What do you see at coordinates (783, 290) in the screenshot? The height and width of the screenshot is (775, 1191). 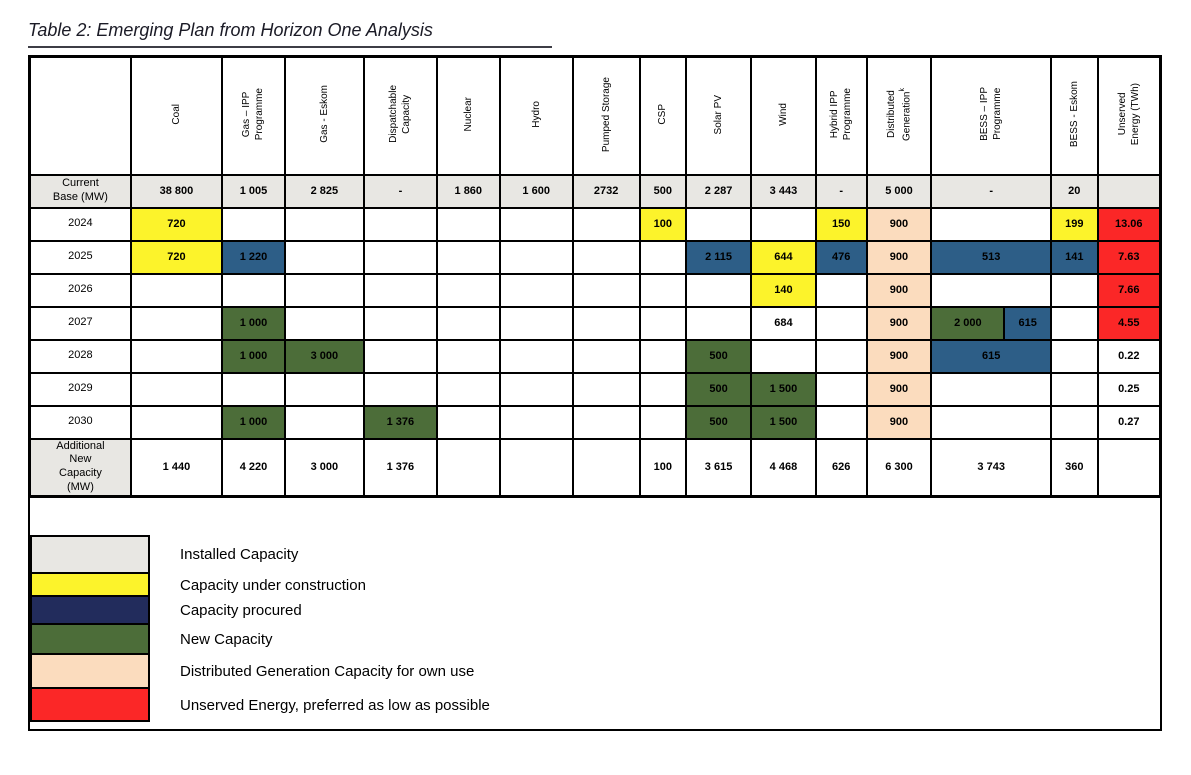 I see `capacity-cell: 140` at bounding box center [783, 290].